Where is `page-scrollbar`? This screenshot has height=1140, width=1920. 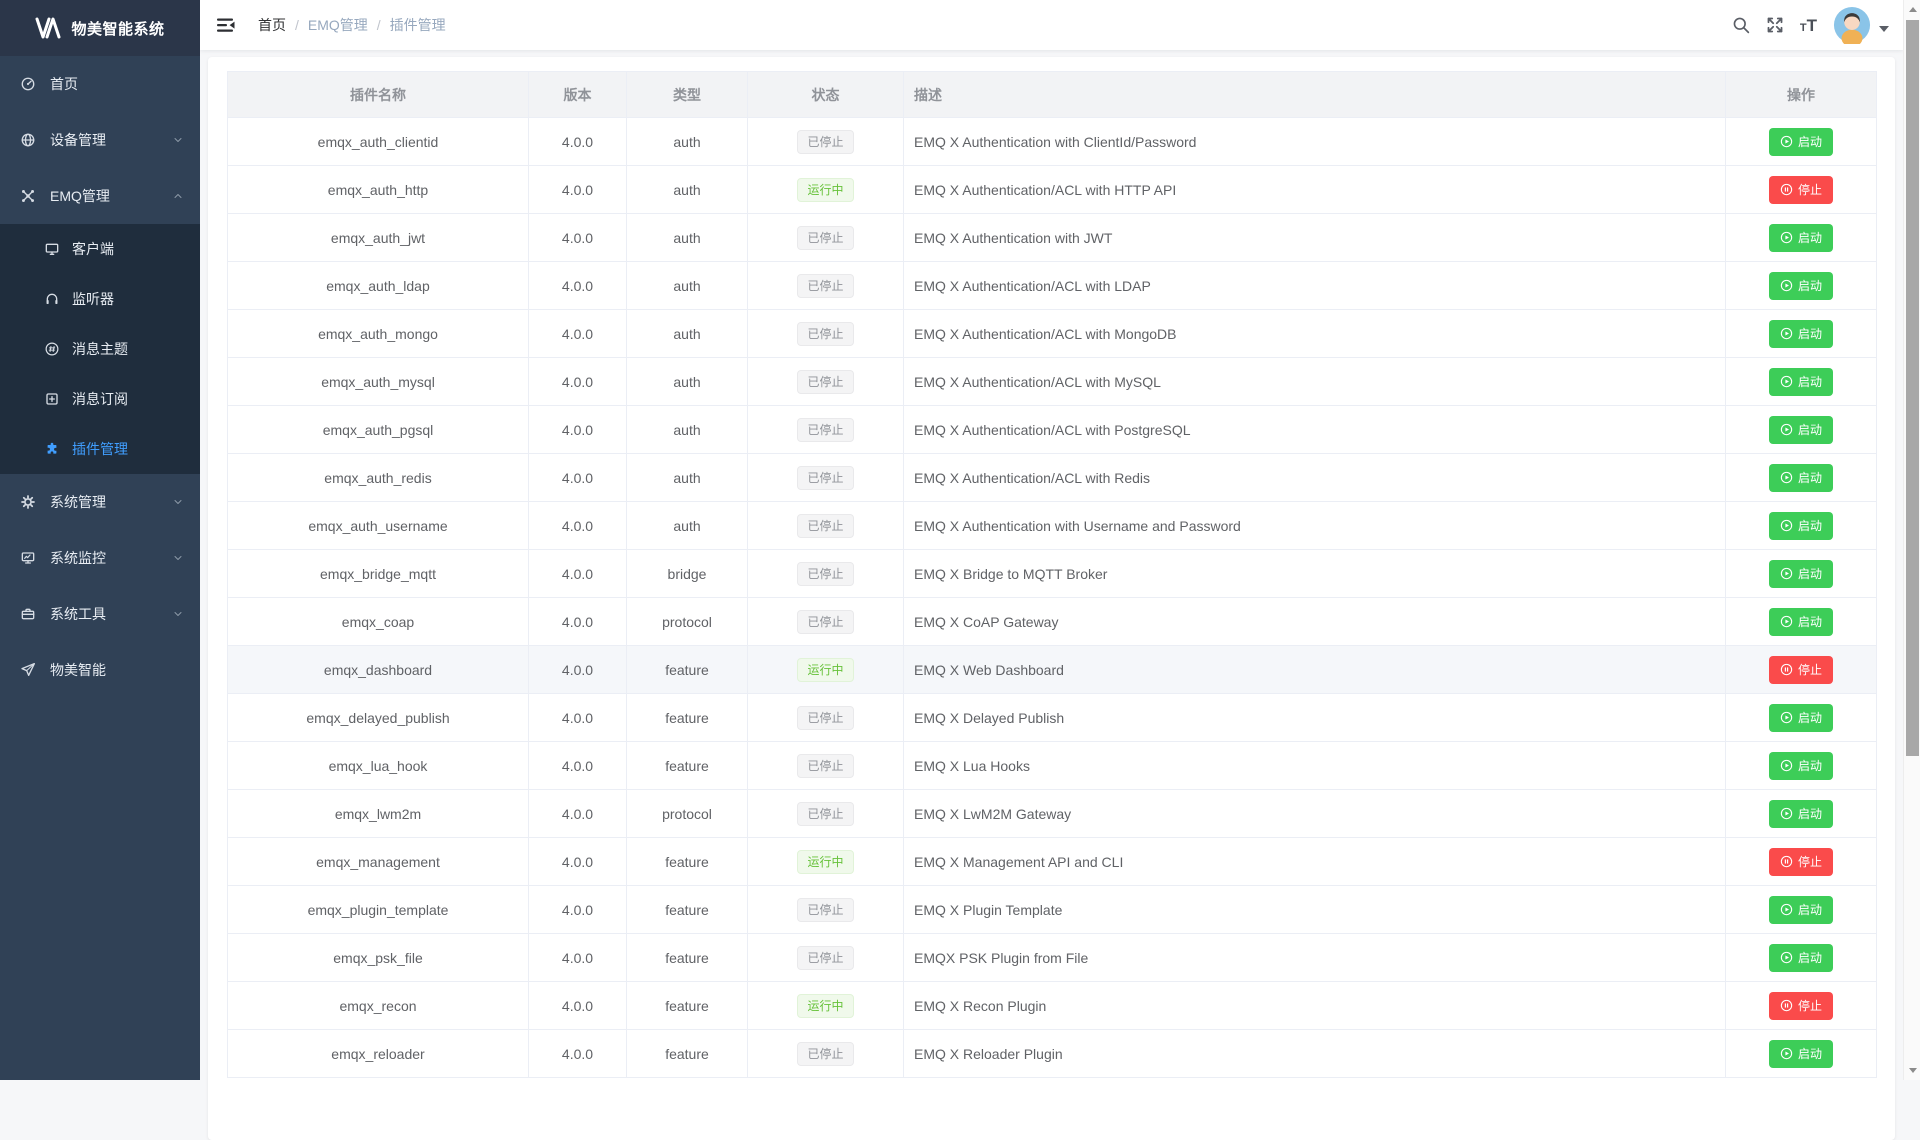 page-scrollbar is located at coordinates (1911, 540).